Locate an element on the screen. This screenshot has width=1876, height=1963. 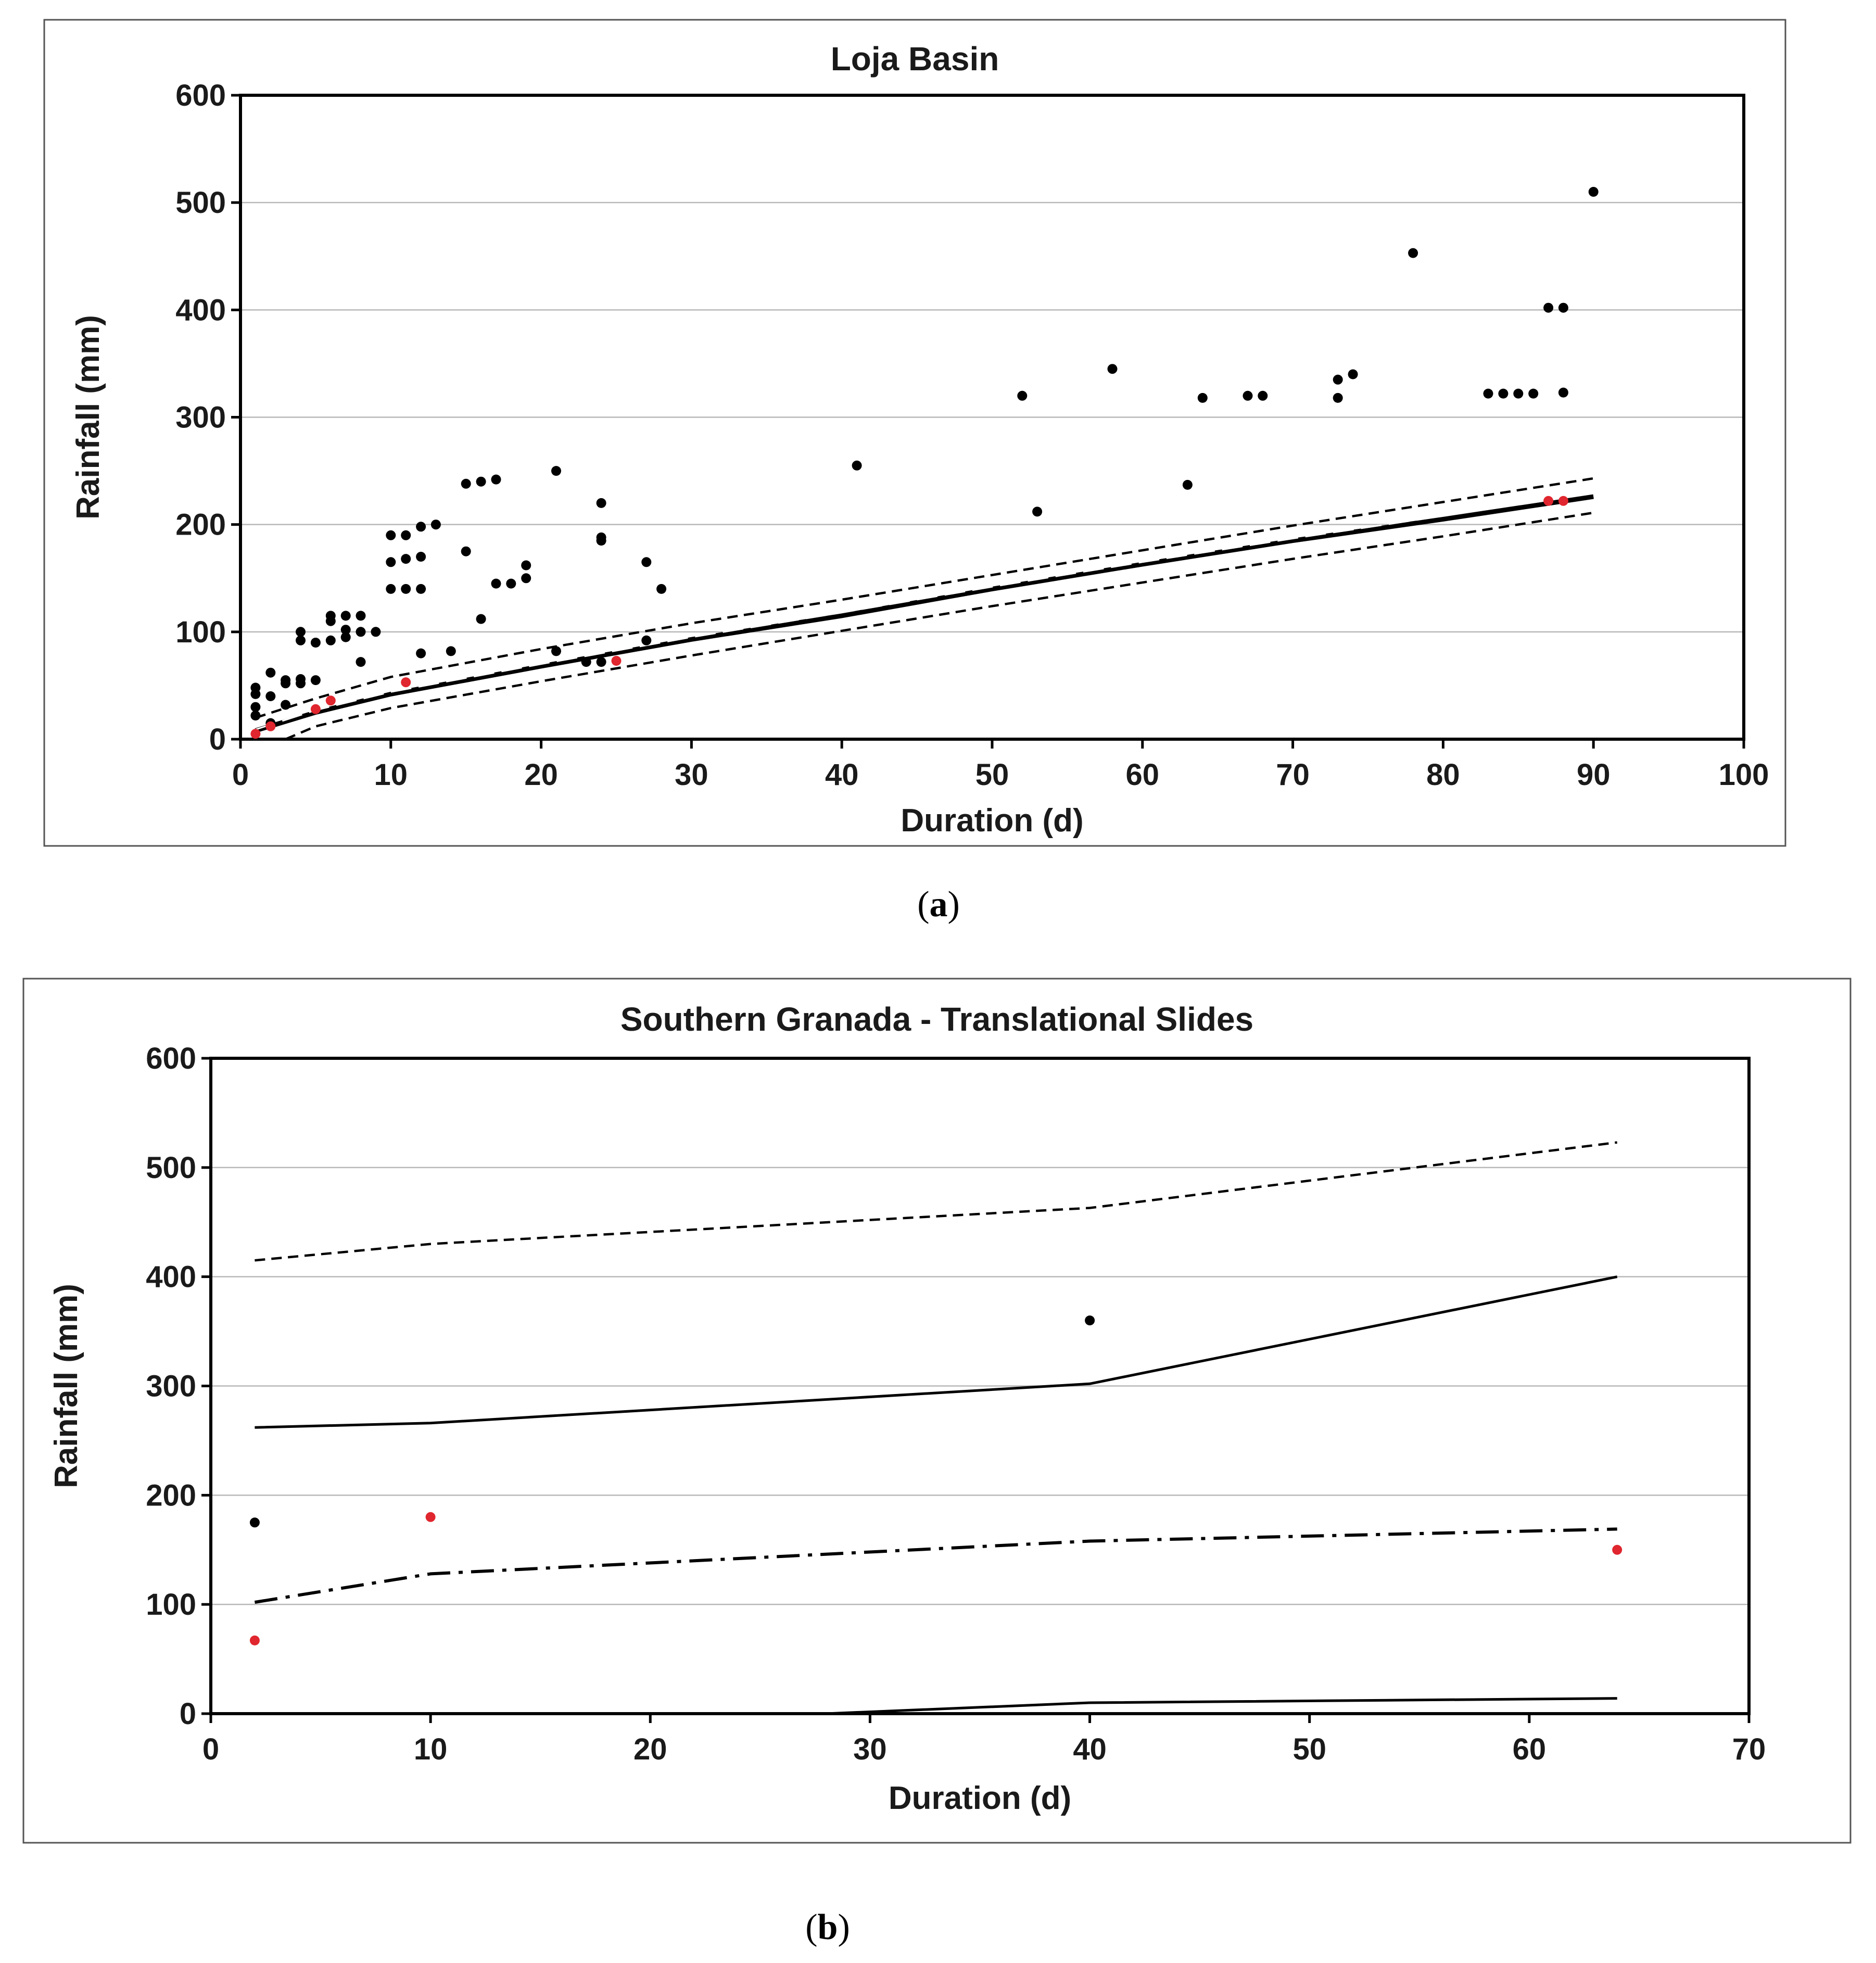
x-tick-label: 0 is located at coordinates (240, 775).